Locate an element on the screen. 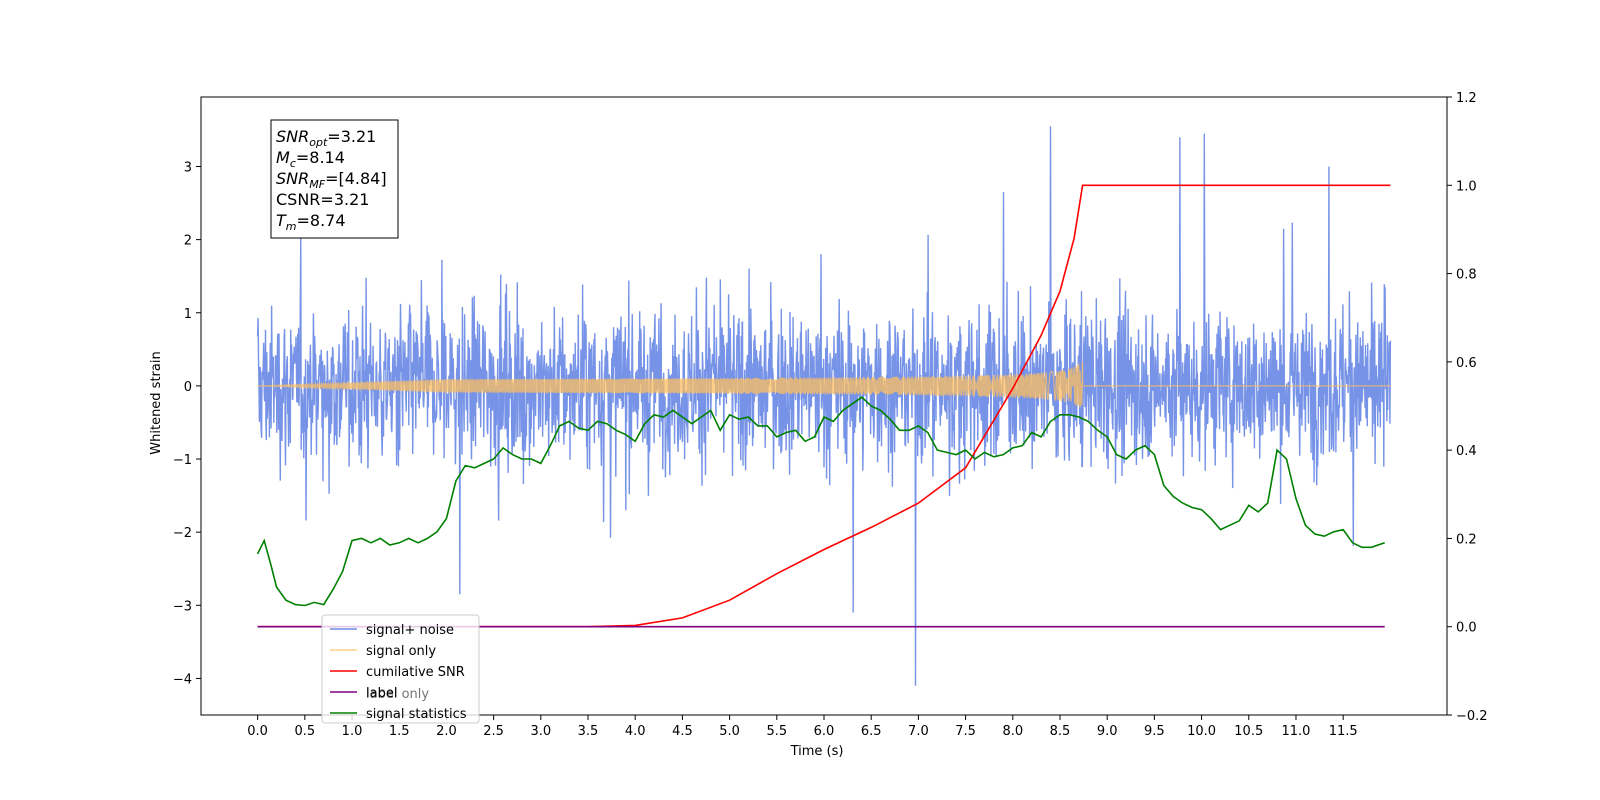  legend-label: cumilative SNR is located at coordinates (415, 672).